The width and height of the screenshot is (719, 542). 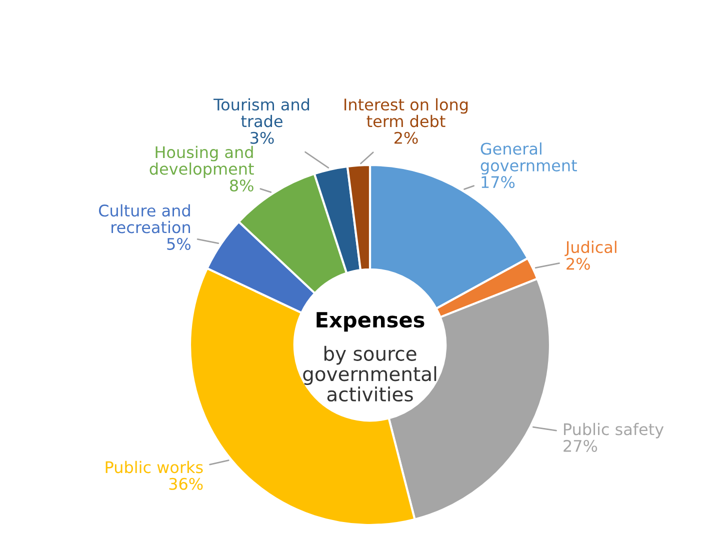 What do you see at coordinates (186, 484) in the screenshot?
I see `data-label: 36%` at bounding box center [186, 484].